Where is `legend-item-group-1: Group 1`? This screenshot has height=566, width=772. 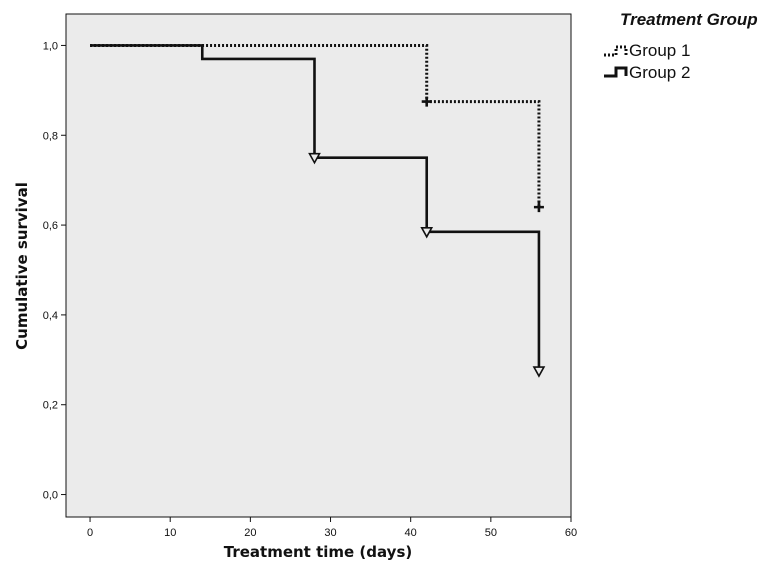
legend-item-group-1: Group 1 is located at coordinates (647, 50).